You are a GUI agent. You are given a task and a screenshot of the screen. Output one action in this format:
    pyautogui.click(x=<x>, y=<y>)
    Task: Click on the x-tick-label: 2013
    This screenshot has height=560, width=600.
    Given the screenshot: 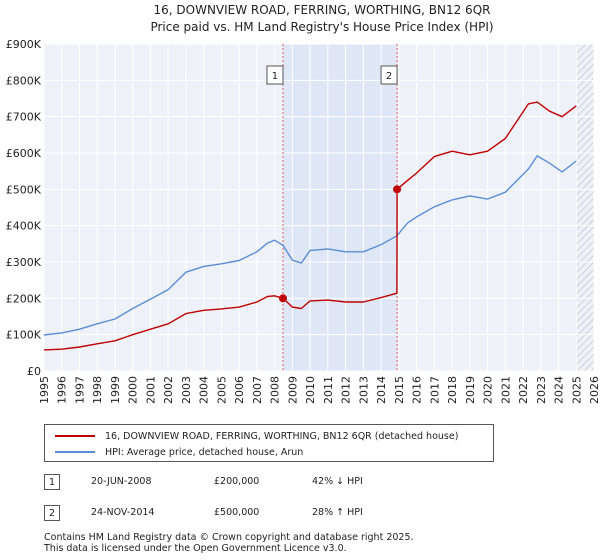 What is the action you would take?
    pyautogui.click(x=363, y=390)
    